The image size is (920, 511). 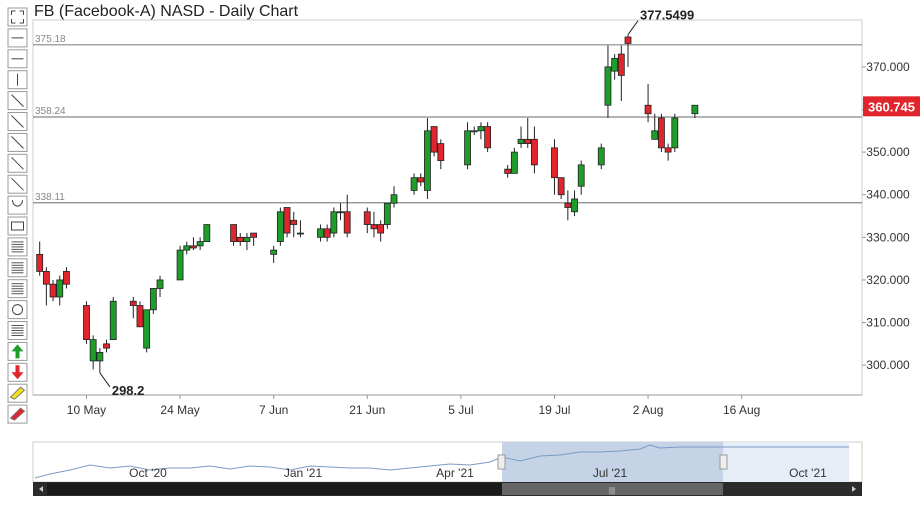 I want to click on toolbar, so click(x=17, y=215).